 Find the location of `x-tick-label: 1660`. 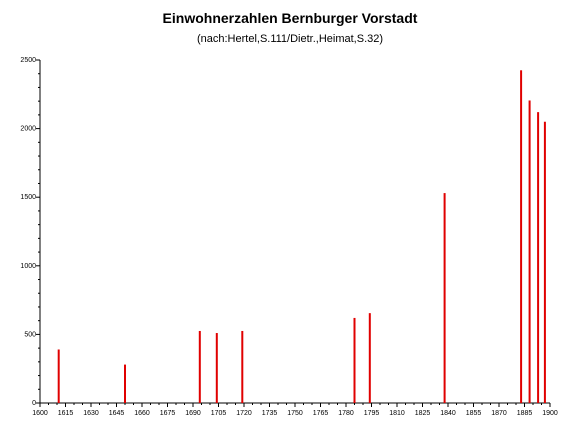

x-tick-label: 1660 is located at coordinates (142, 413).